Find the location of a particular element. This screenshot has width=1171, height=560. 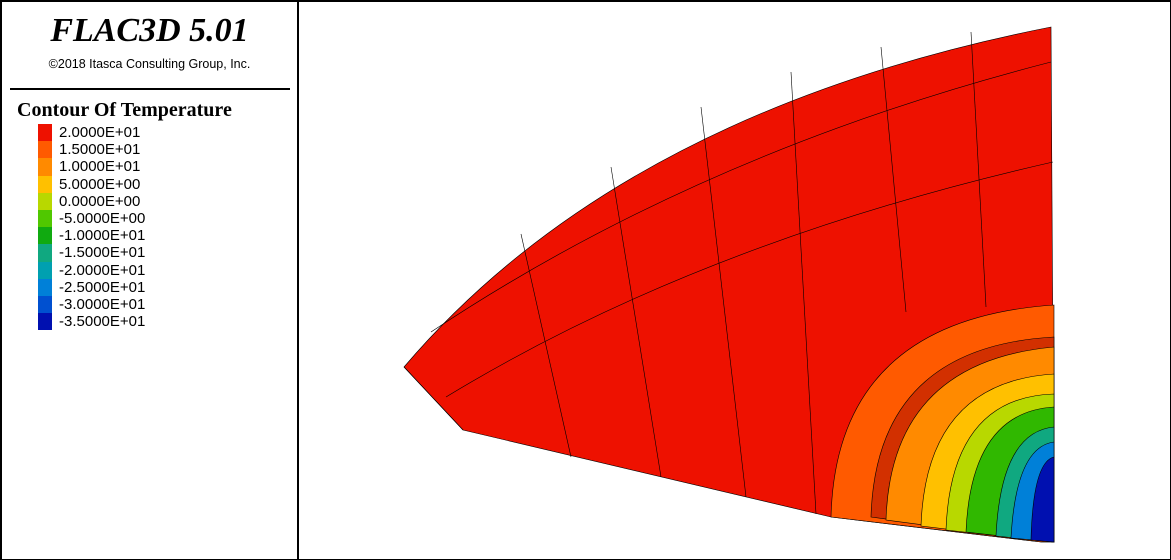

legend-label: -5.0000E+00 is located at coordinates (102, 219).